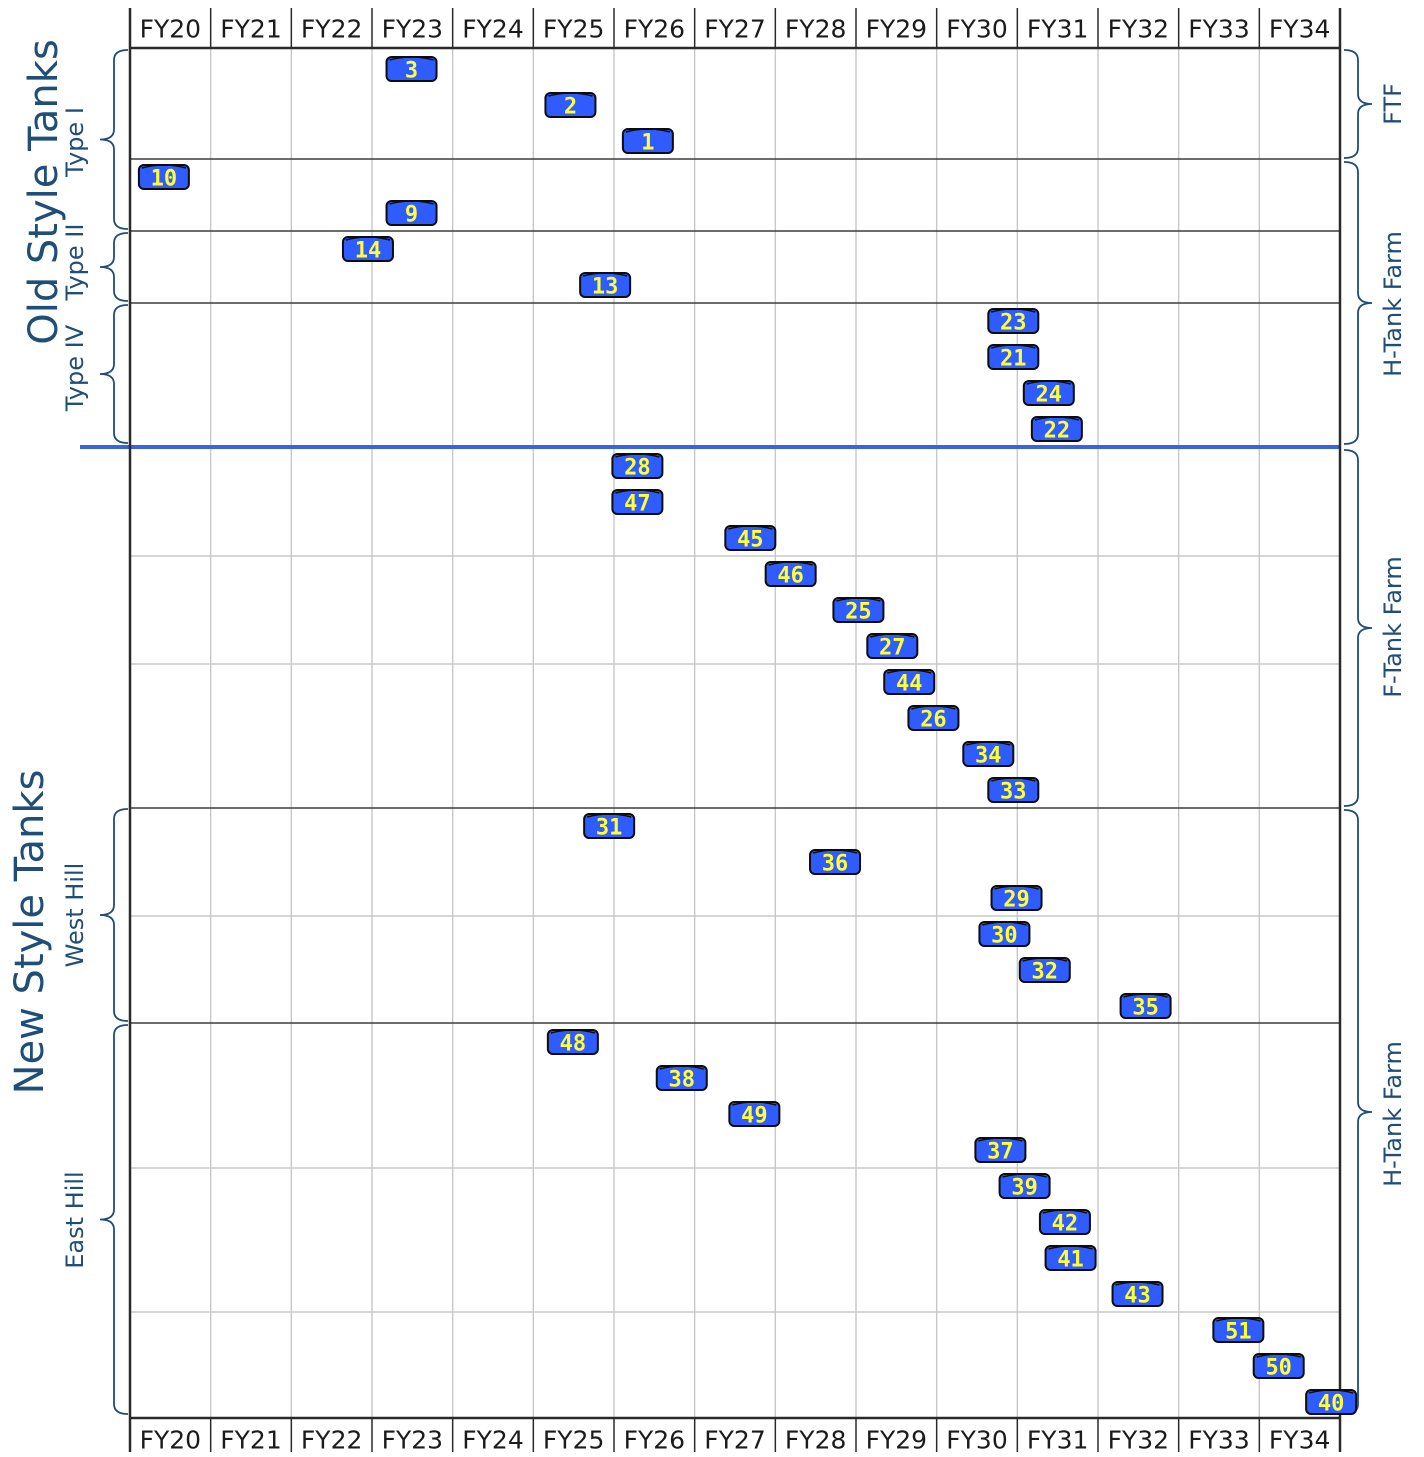 Image resolution: width=1424 pixels, height=1457 pixels. What do you see at coordinates (790, 576) in the screenshot?
I see `tank-number-label: 46` at bounding box center [790, 576].